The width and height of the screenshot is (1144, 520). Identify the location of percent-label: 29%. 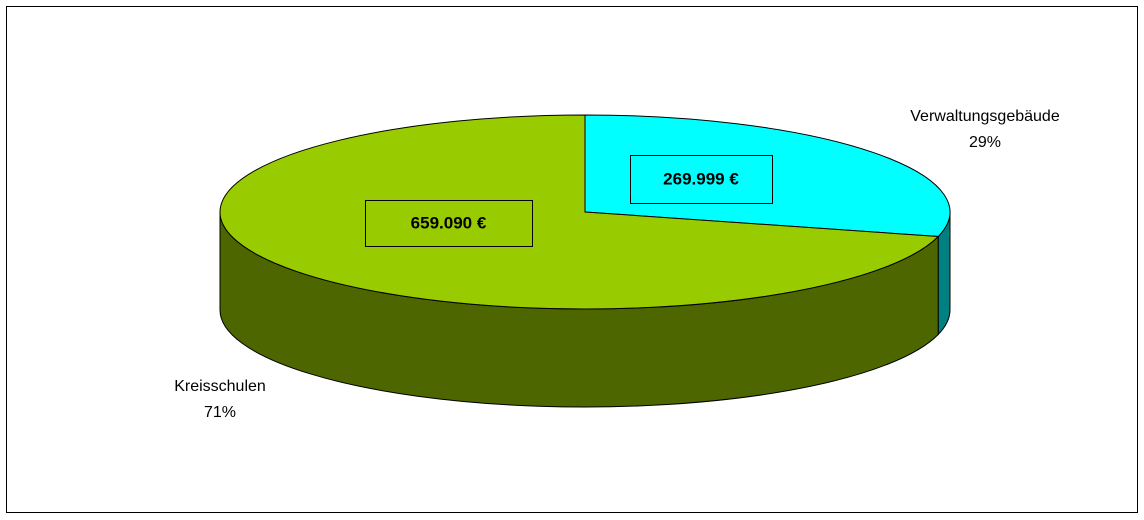
(985, 142).